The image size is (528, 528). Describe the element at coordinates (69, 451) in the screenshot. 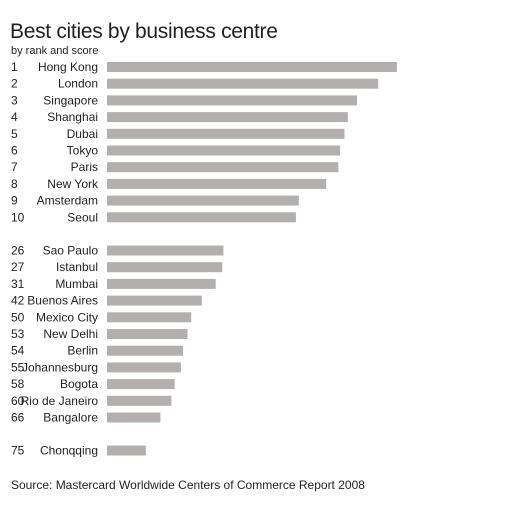

I see `city-label: Chonqqing` at that location.